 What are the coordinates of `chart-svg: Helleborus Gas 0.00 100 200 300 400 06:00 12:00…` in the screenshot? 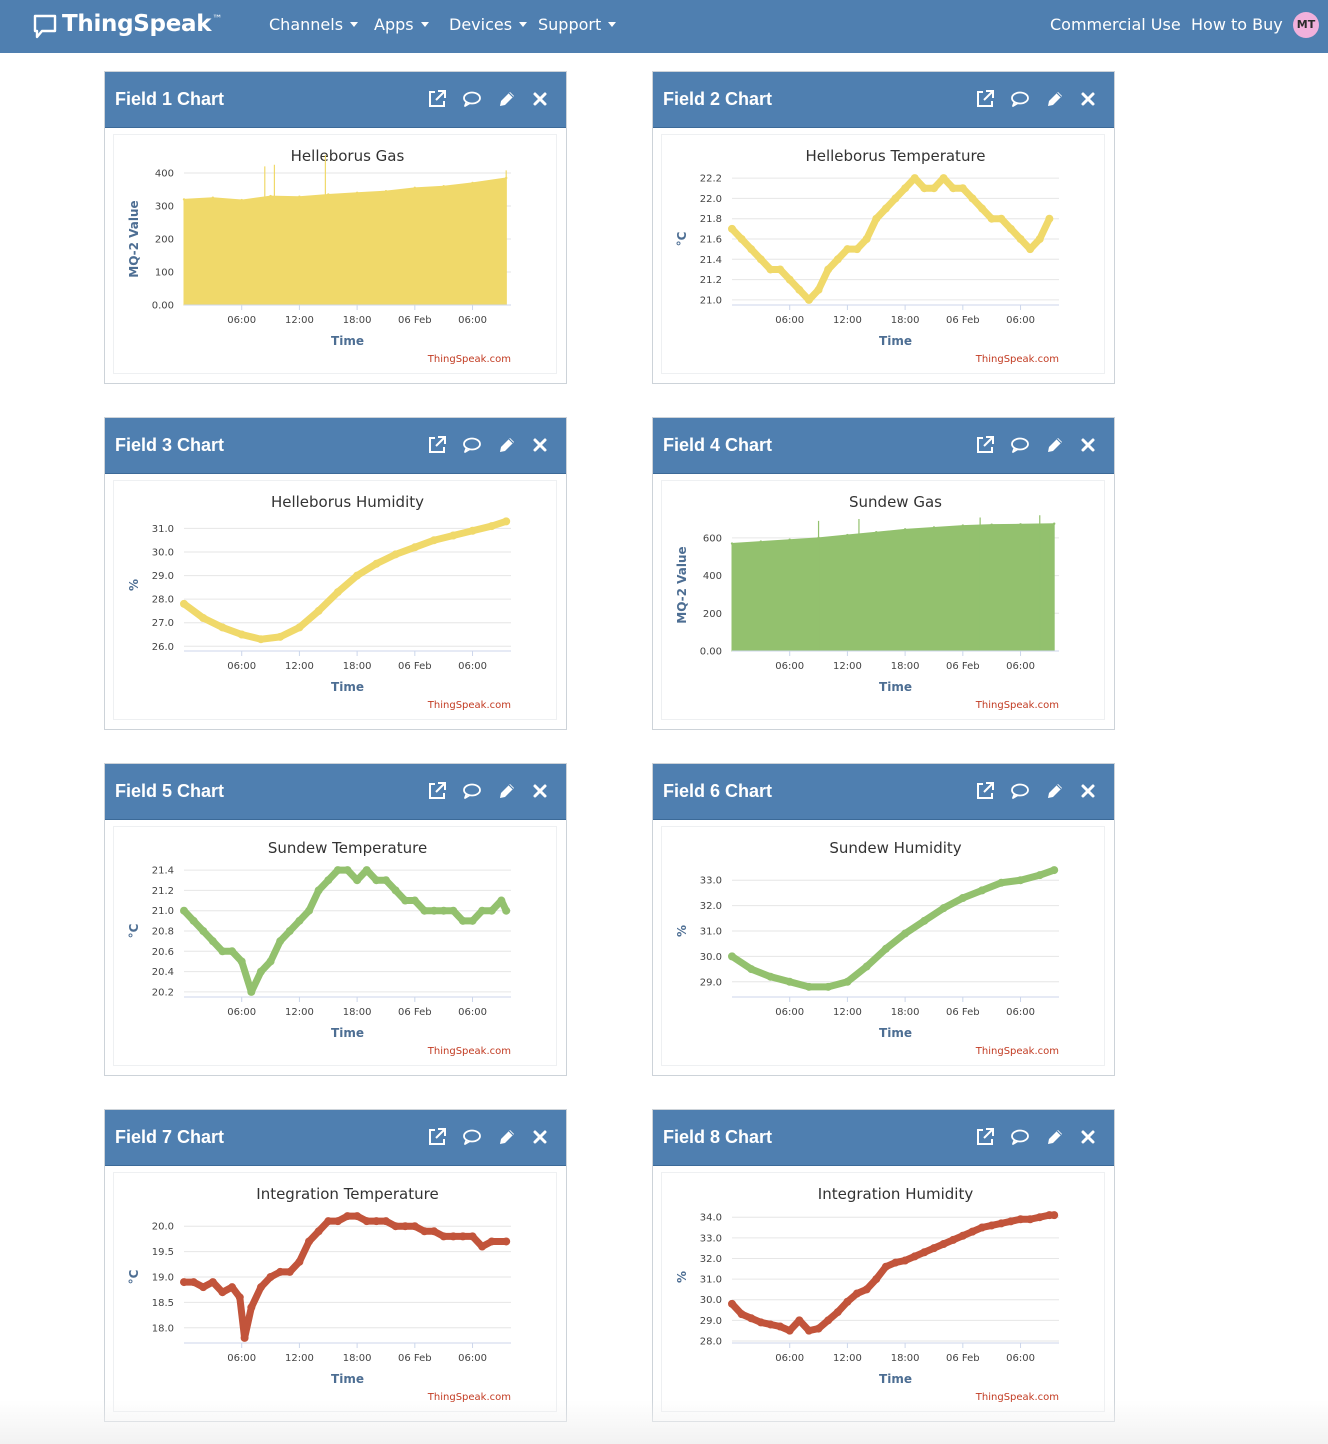 It's located at (319, 256).